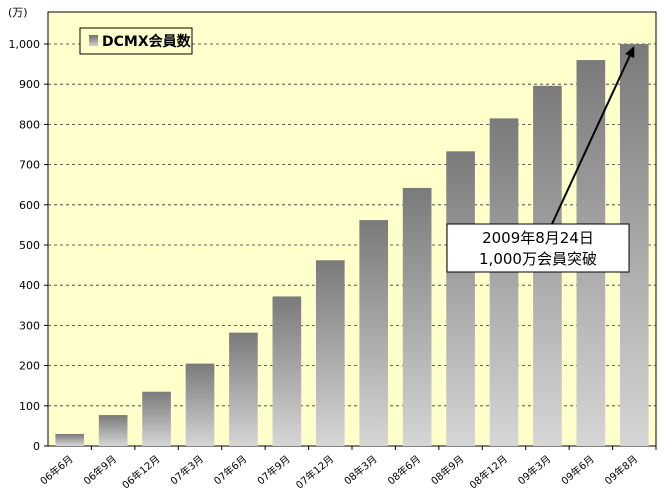  What do you see at coordinates (100, 469) in the screenshot?
I see `x-tick-label: 06年9月` at bounding box center [100, 469].